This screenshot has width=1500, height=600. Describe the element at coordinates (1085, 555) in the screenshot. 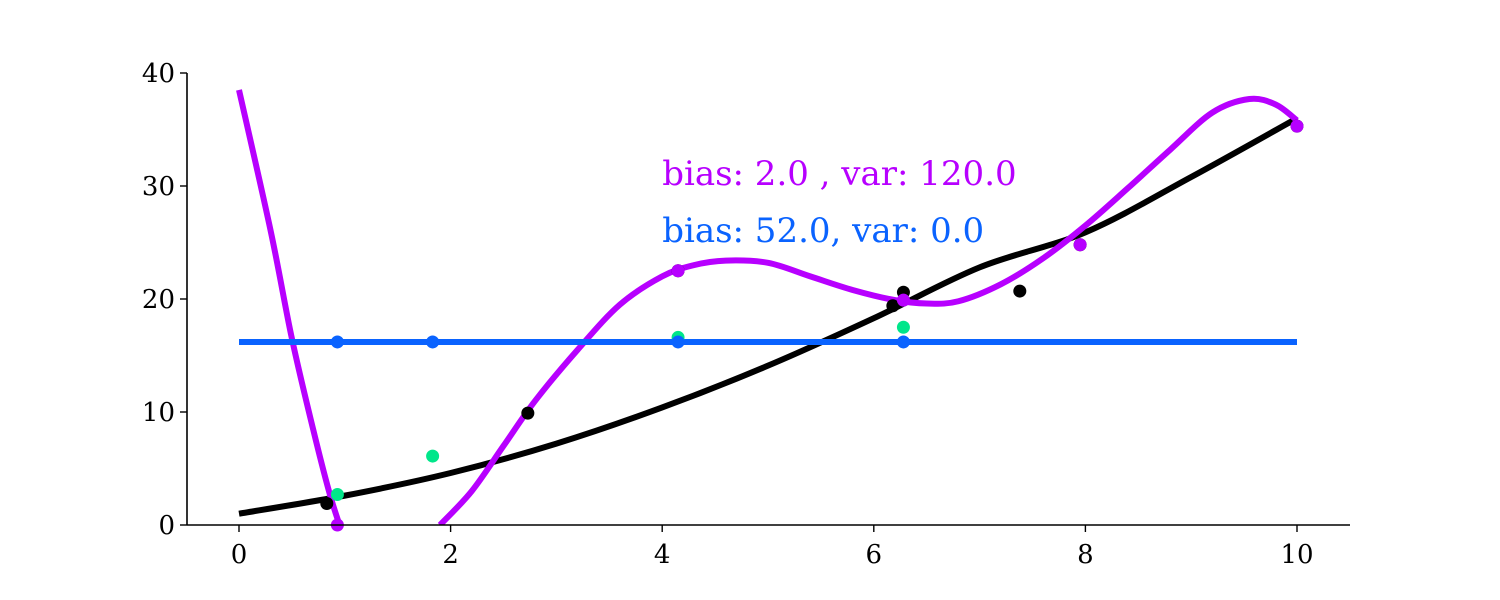

I see `x-tick-label: 8` at that location.